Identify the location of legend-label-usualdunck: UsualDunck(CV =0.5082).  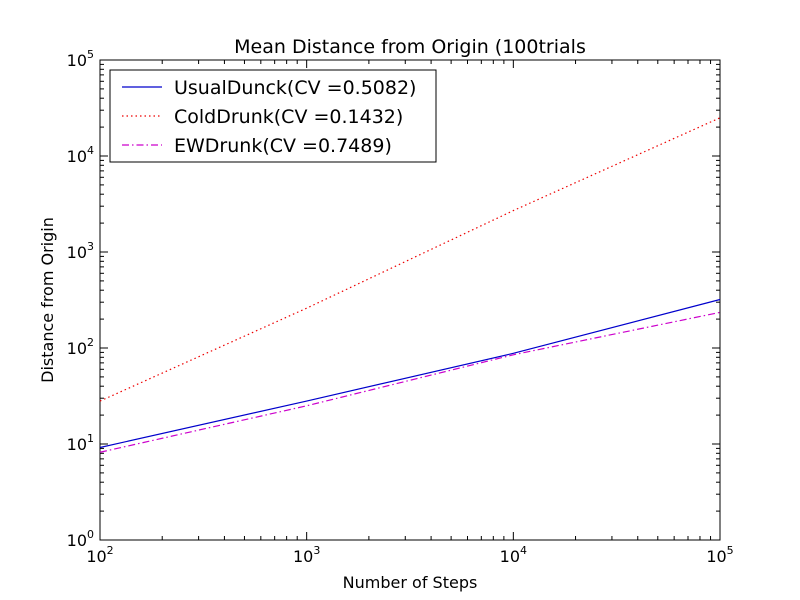
(295, 88).